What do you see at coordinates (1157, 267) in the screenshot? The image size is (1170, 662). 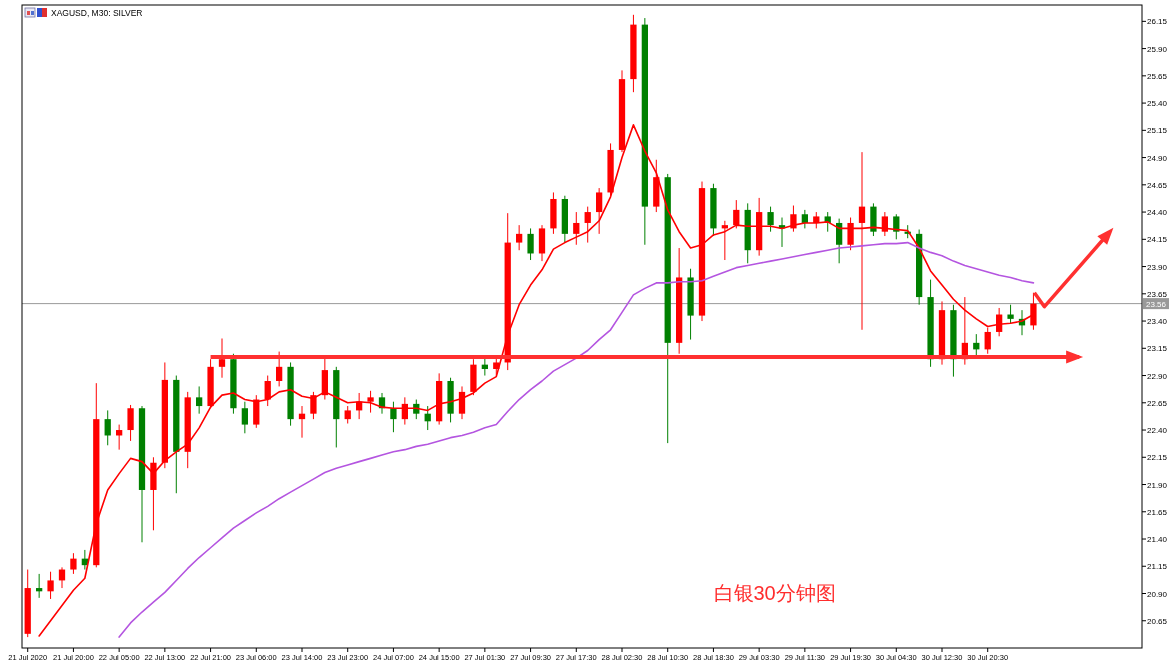 I see `y-tick-label: 23.90` at bounding box center [1157, 267].